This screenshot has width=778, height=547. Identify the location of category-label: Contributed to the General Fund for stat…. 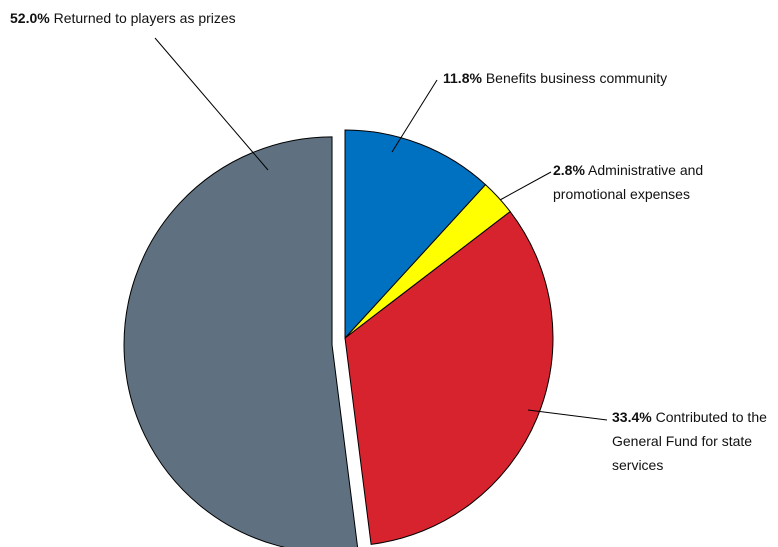
(689, 441).